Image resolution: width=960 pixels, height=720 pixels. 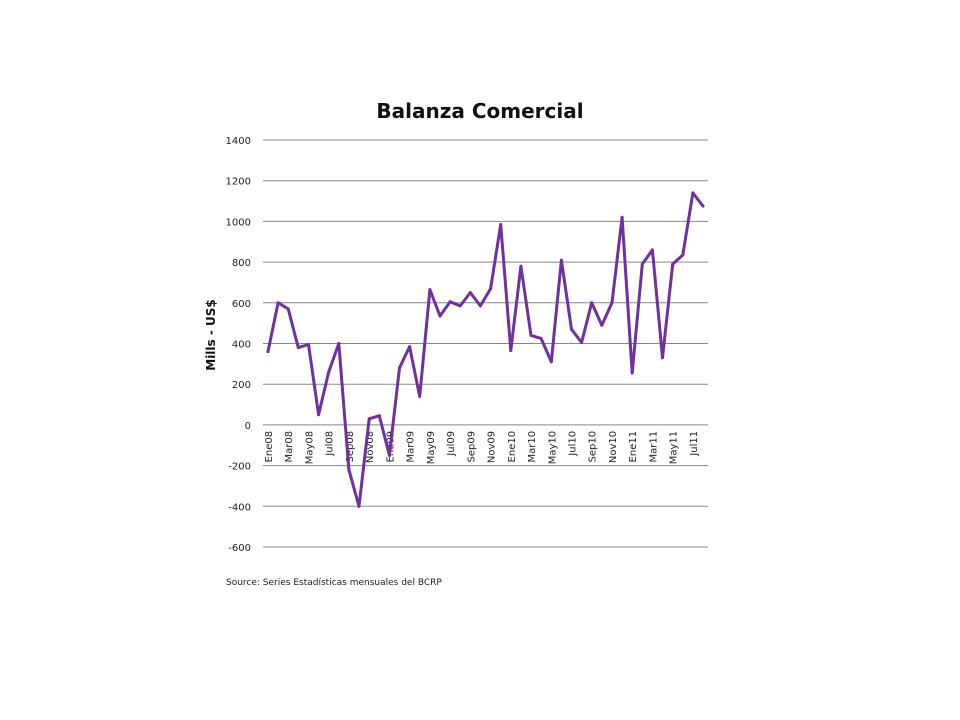 What do you see at coordinates (238, 141) in the screenshot?
I see `y-tick-label: 1400` at bounding box center [238, 141].